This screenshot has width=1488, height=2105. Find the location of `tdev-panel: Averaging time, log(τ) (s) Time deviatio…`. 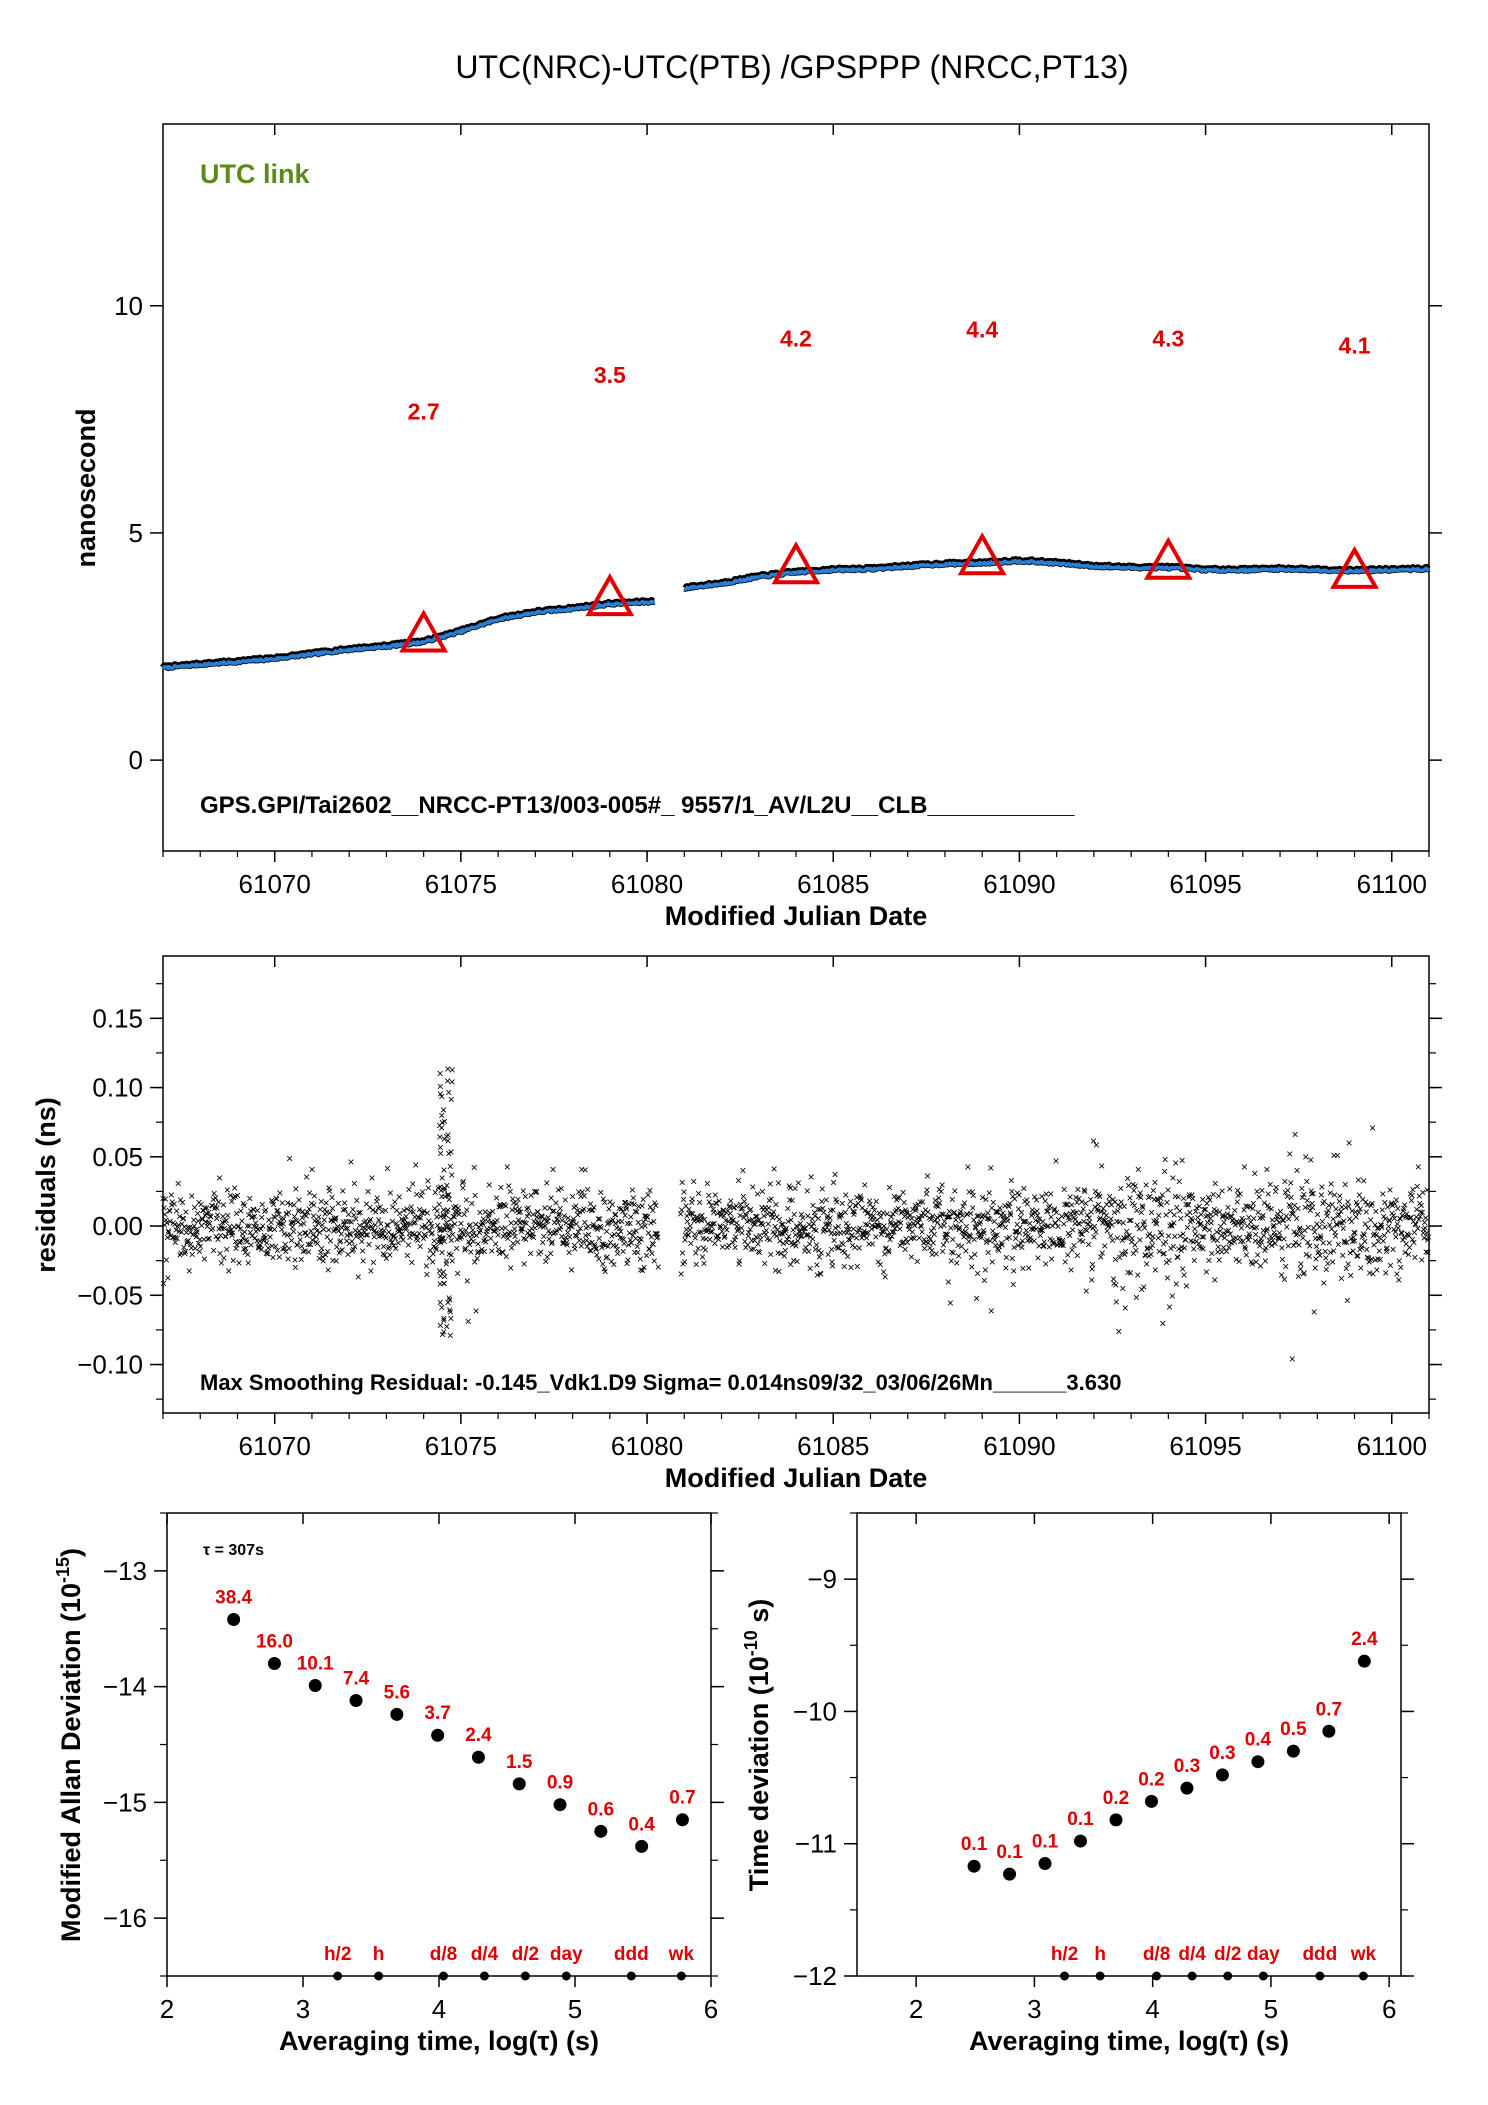

tdev-panel: Averaging time, log(τ) (s) Time deviatio… is located at coordinates (1077, 1784).